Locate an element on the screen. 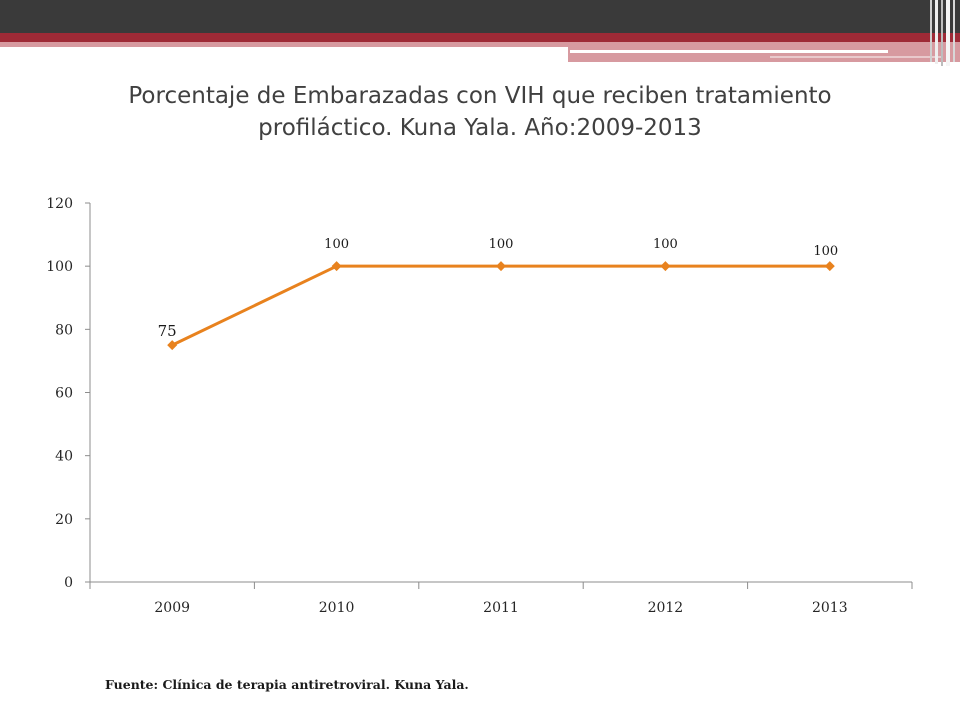 The width and height of the screenshot is (960, 720). header-red-band is located at coordinates (480, 37).